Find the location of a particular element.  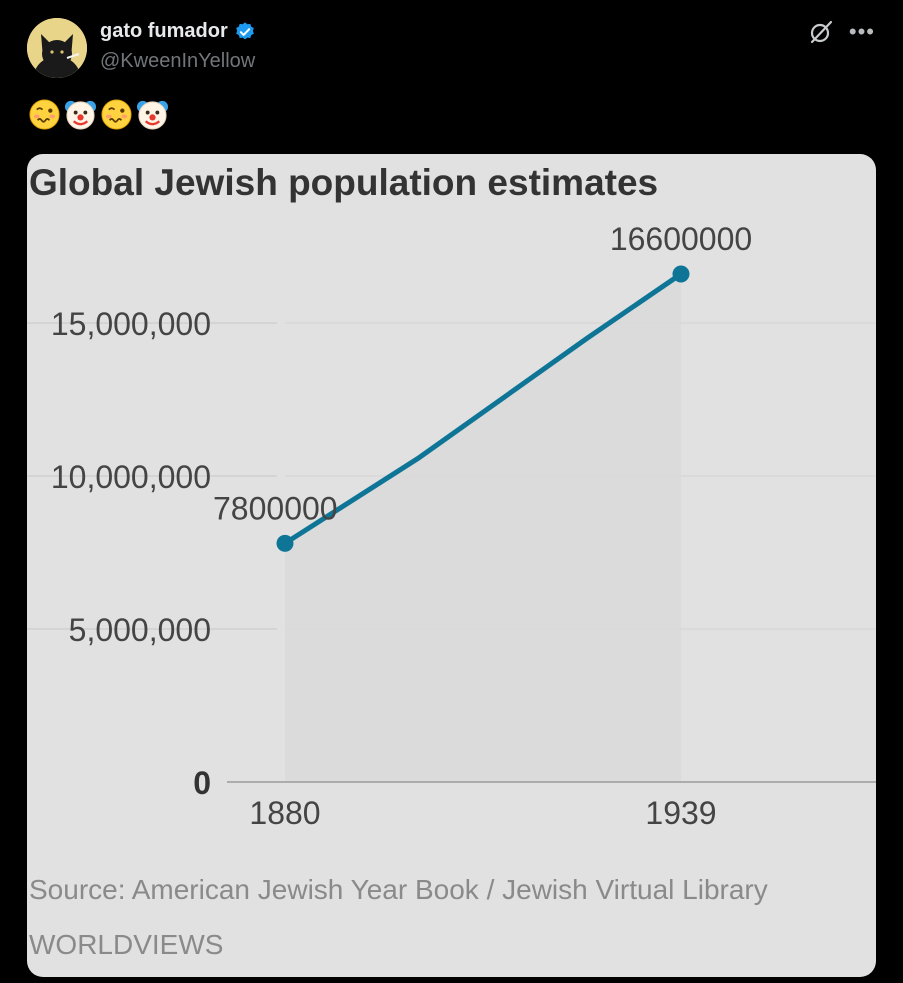

chart-title: Global Jewish population estimates is located at coordinates (343, 182).